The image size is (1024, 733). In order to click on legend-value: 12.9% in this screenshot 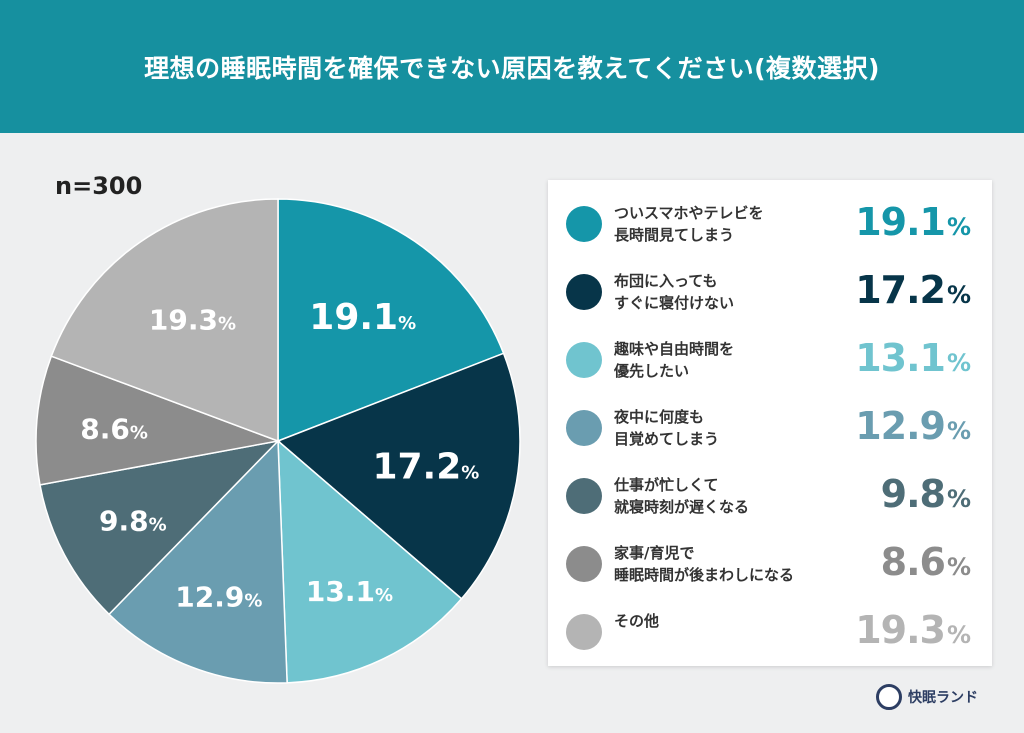, I will do `click(913, 426)`.